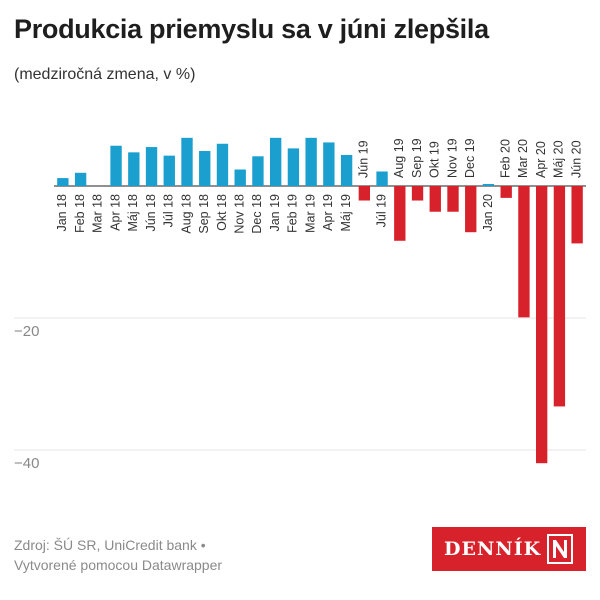 Image resolution: width=600 pixels, height=600 pixels. What do you see at coordinates (118, 565) in the screenshot?
I see `datawrapper-credit: Vytvorené pomocou Datawrapper` at bounding box center [118, 565].